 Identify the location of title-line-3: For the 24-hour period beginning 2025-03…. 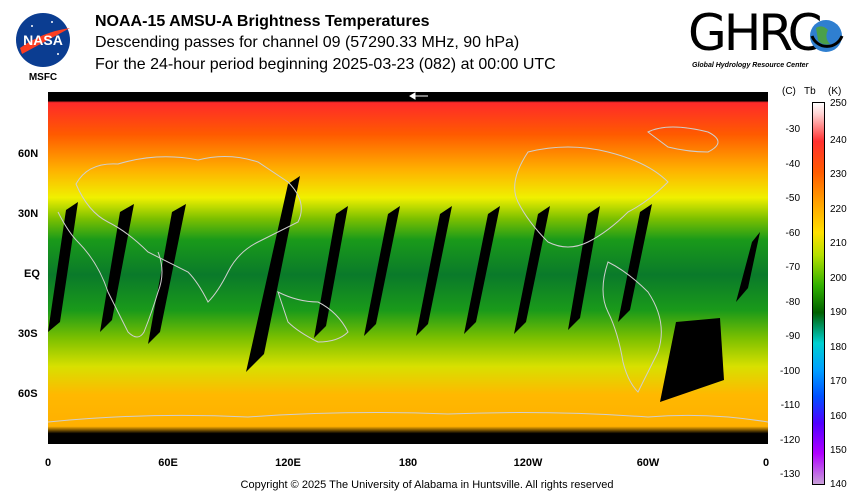
(325, 64).